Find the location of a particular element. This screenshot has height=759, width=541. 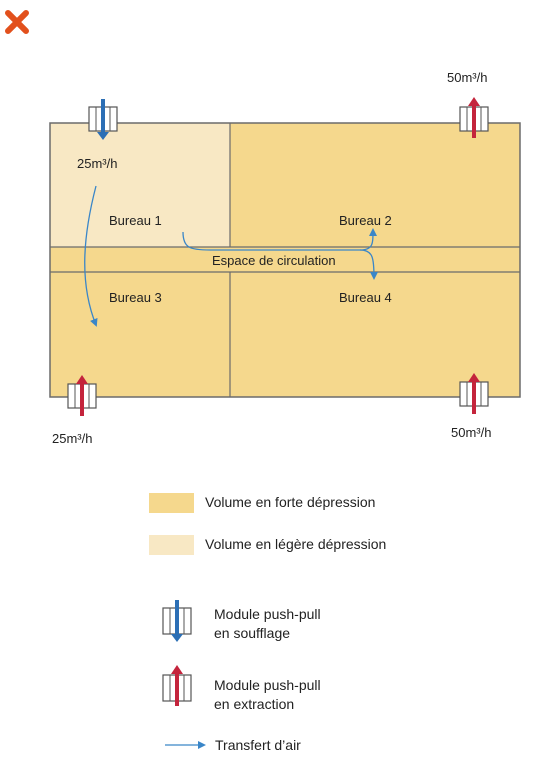

flow-top-right: 50m³/h is located at coordinates (467, 77).